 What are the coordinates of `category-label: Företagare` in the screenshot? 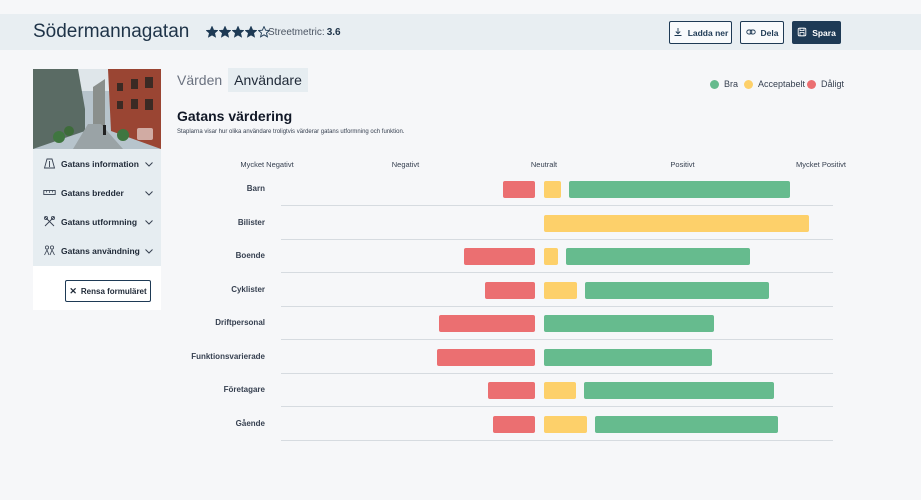 It's located at (244, 389).